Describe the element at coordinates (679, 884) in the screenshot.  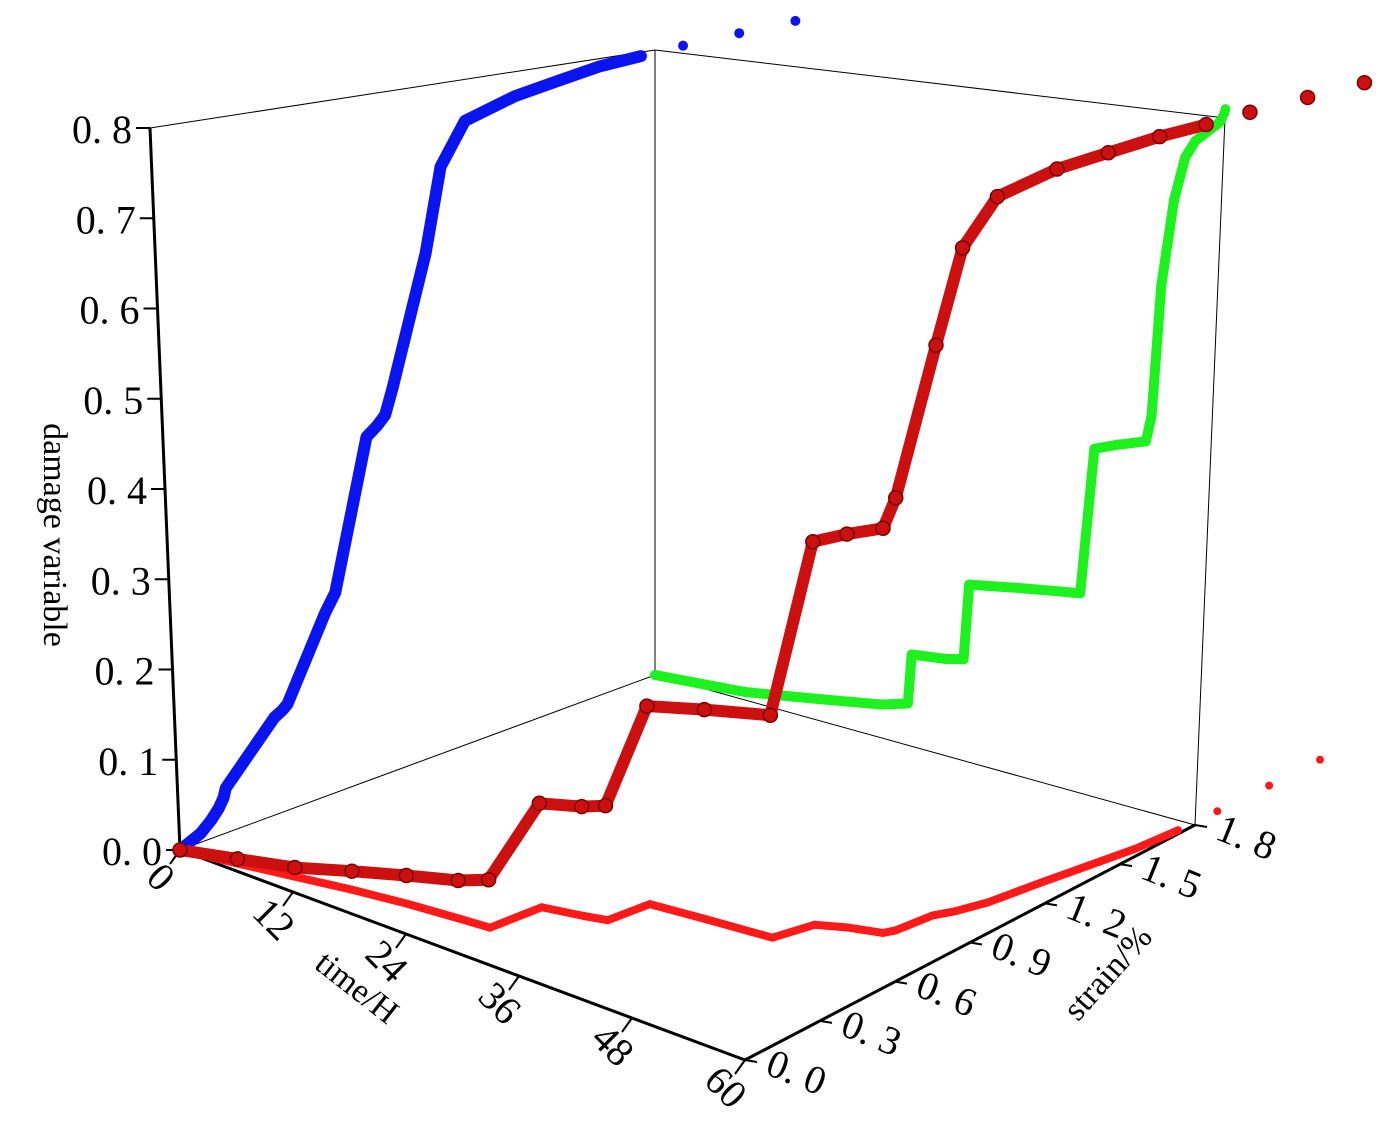
I see `time-strain-curve` at that location.